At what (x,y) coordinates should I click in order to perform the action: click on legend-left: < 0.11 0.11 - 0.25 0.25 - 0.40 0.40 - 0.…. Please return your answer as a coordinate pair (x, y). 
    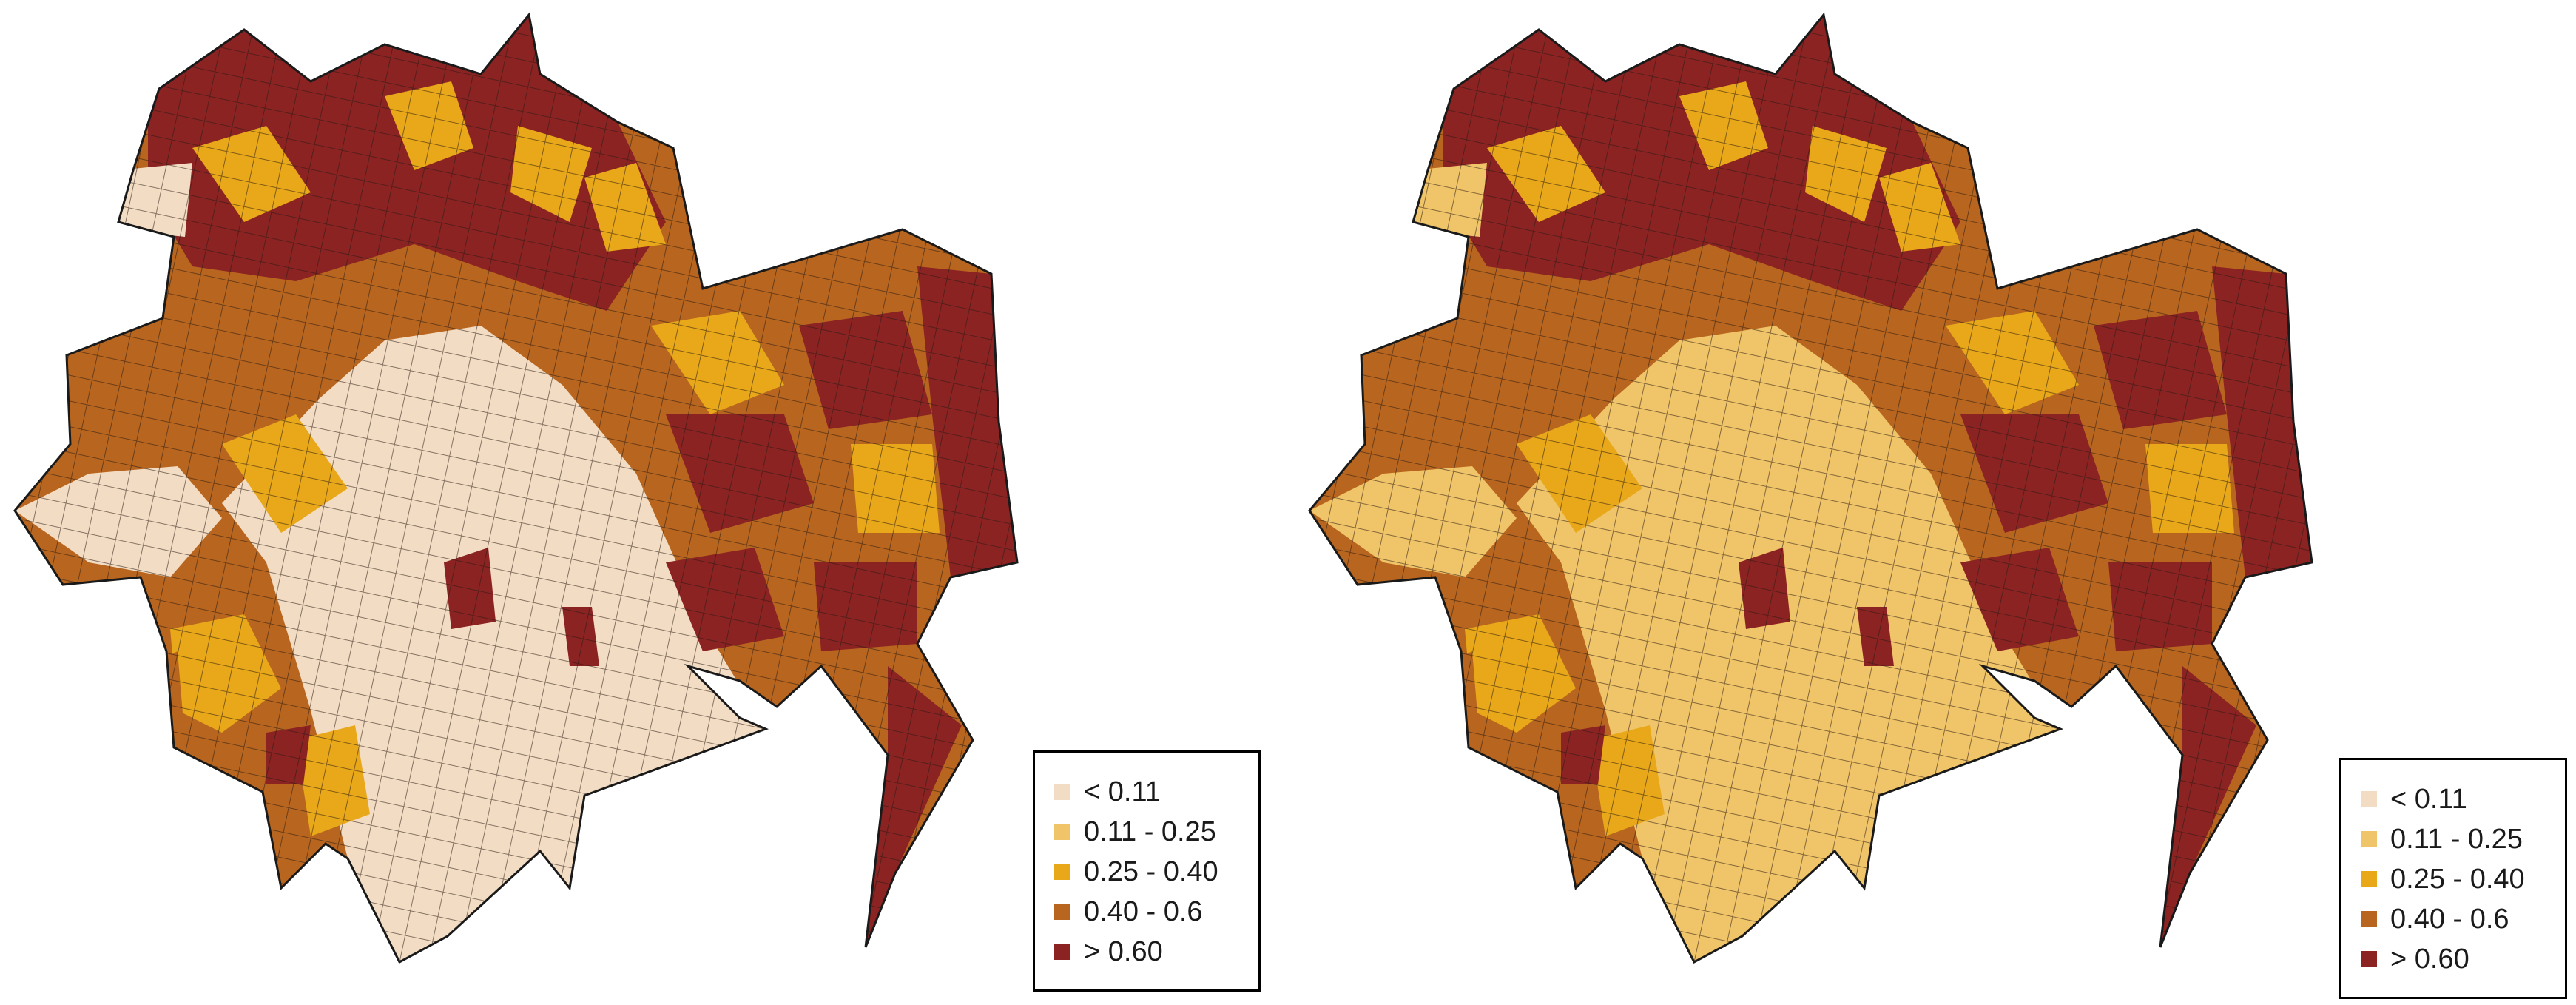
    Looking at the image, I should click on (1147, 871).